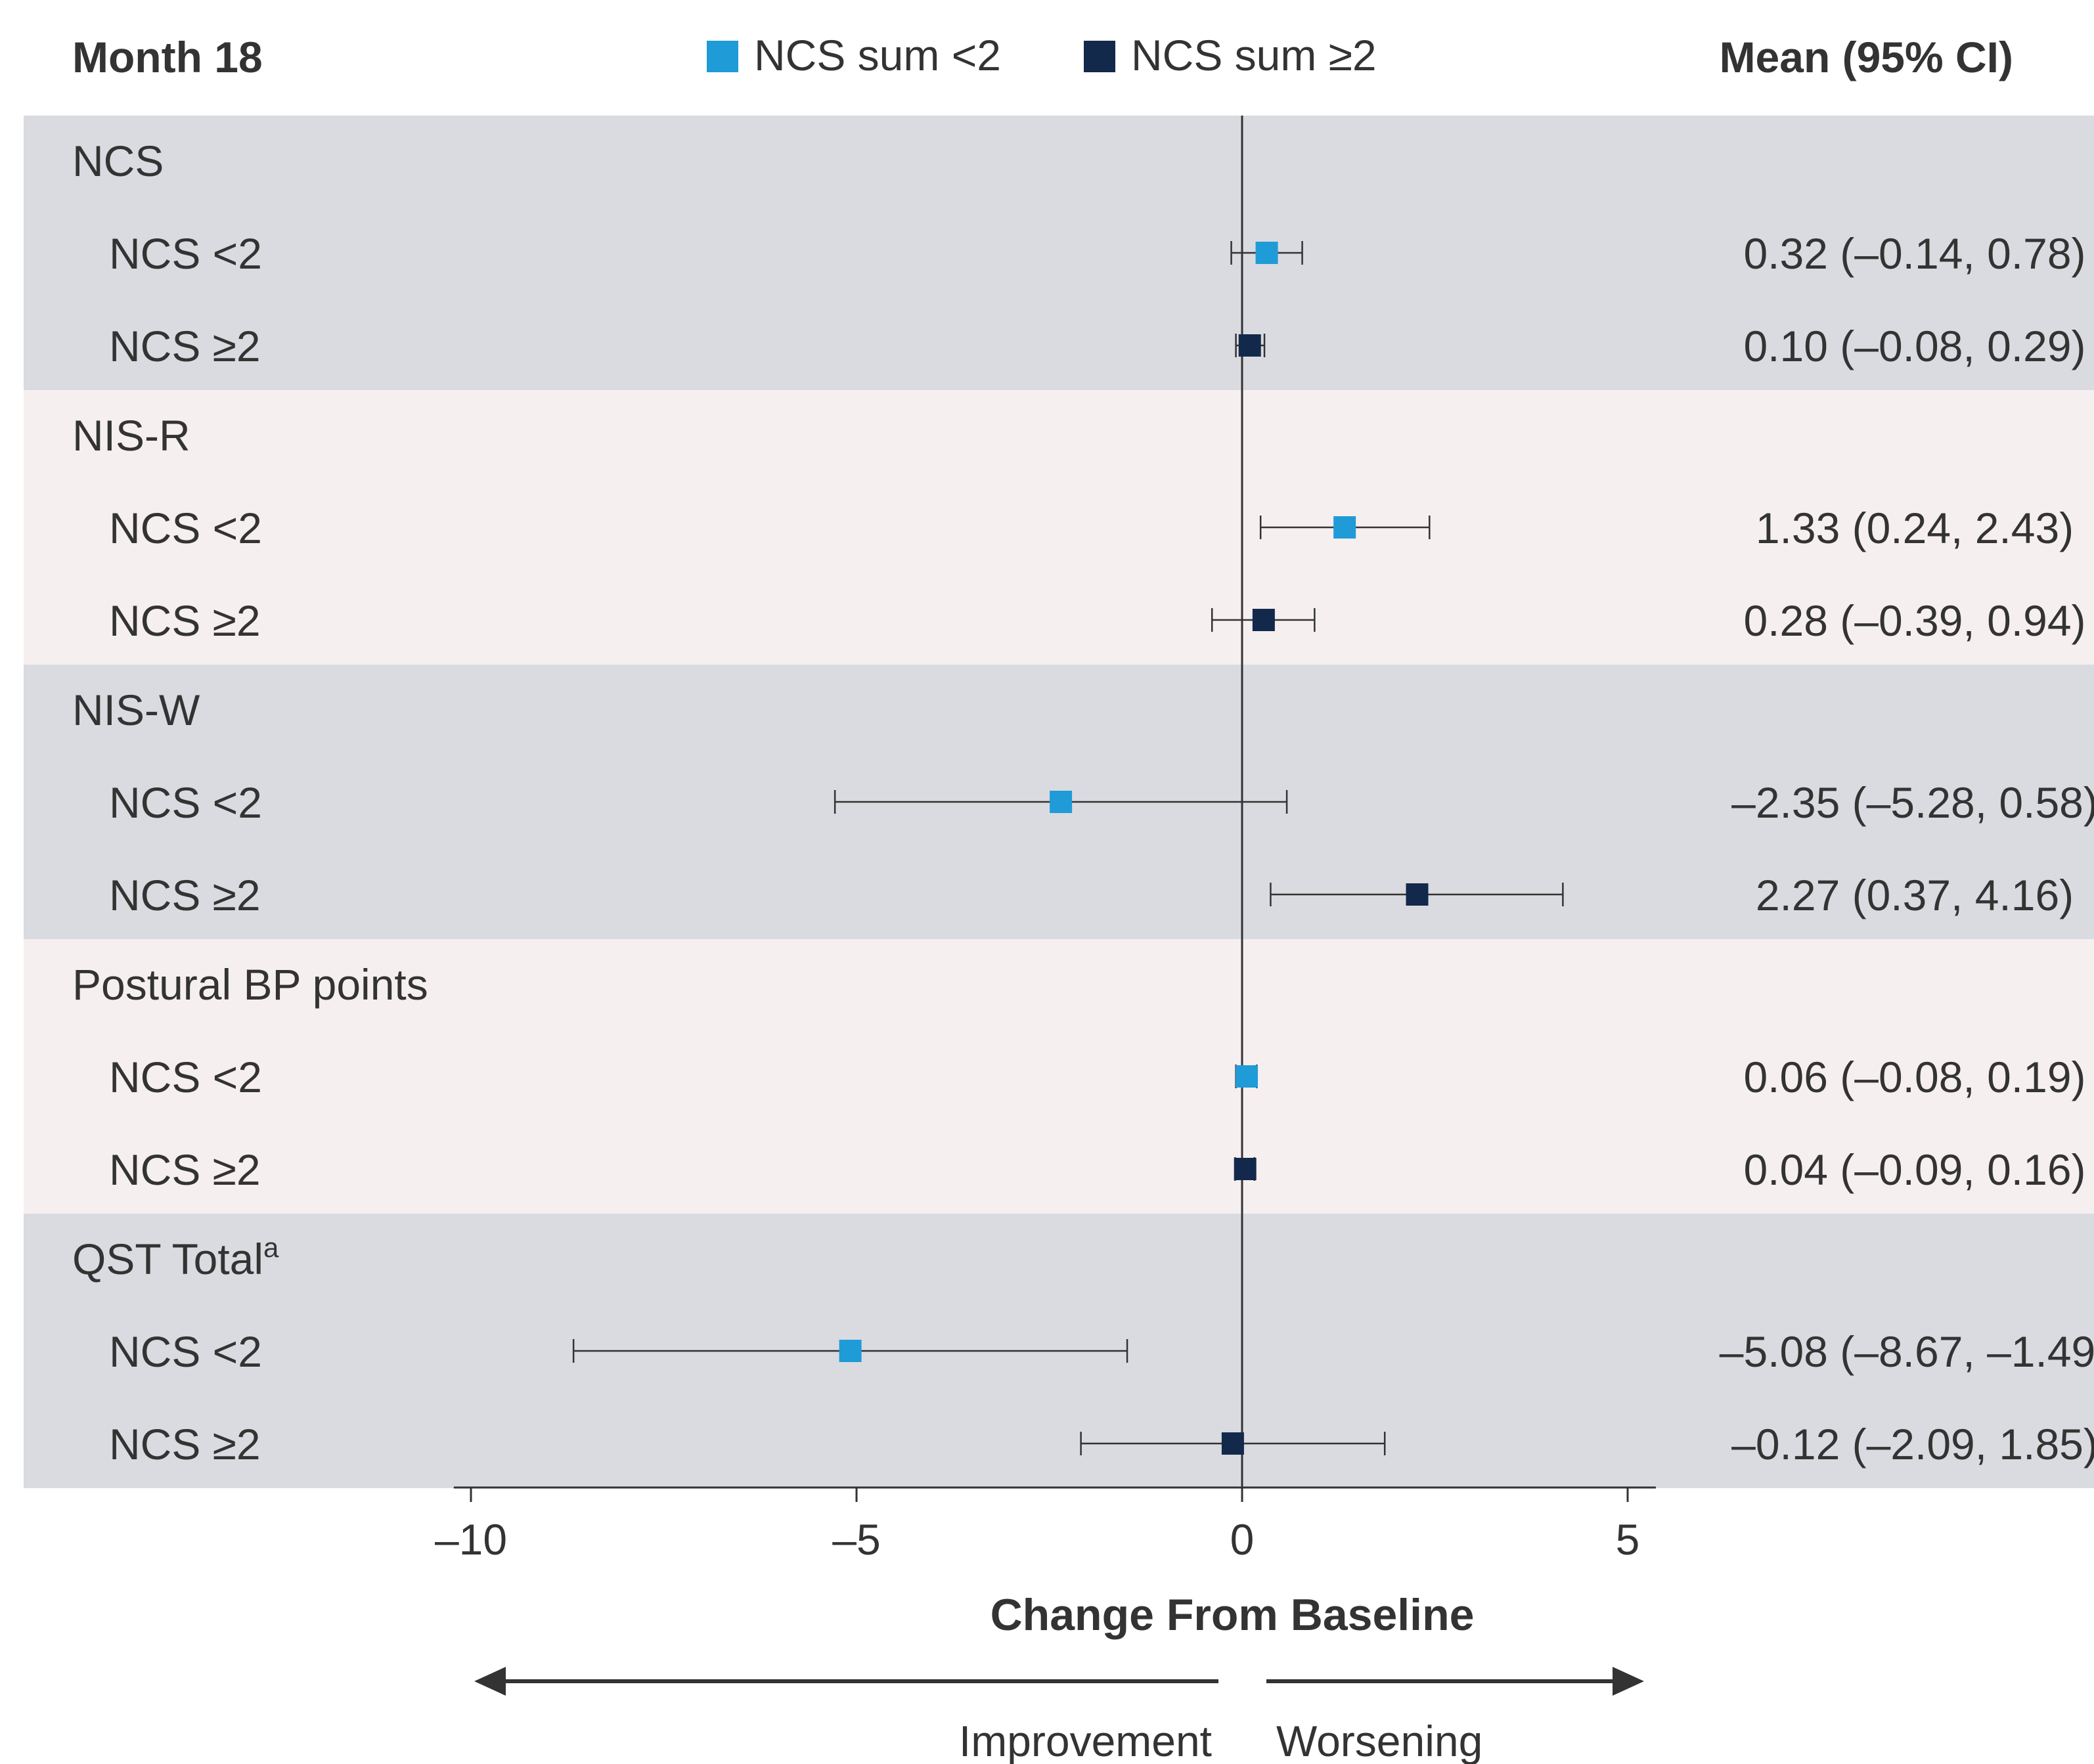 Image resolution: width=2094 pixels, height=1764 pixels. I want to click on header-month: Month 18, so click(167, 57).